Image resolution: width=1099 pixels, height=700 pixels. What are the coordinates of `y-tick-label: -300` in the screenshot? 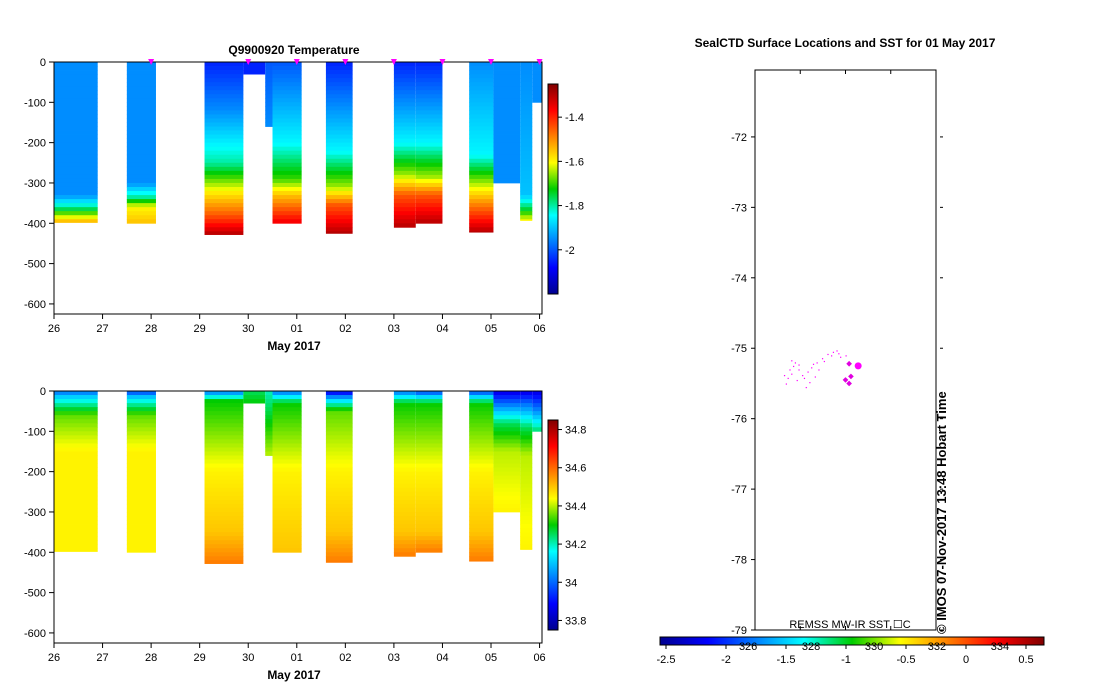 It's located at (35, 513).